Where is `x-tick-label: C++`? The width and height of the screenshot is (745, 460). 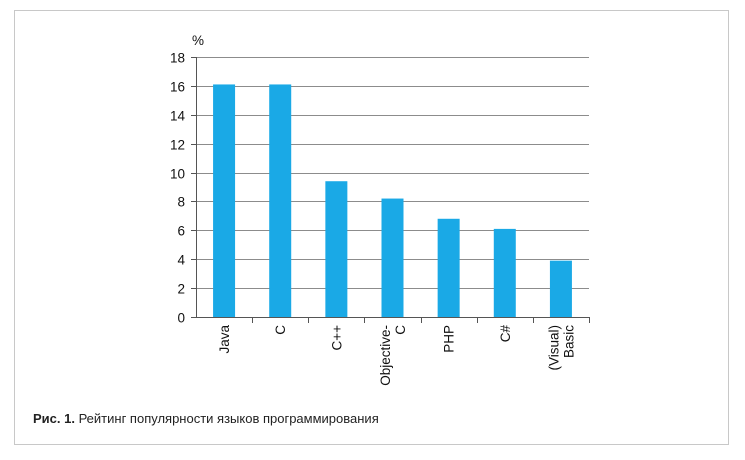
x-tick-label: C++ is located at coordinates (336, 338).